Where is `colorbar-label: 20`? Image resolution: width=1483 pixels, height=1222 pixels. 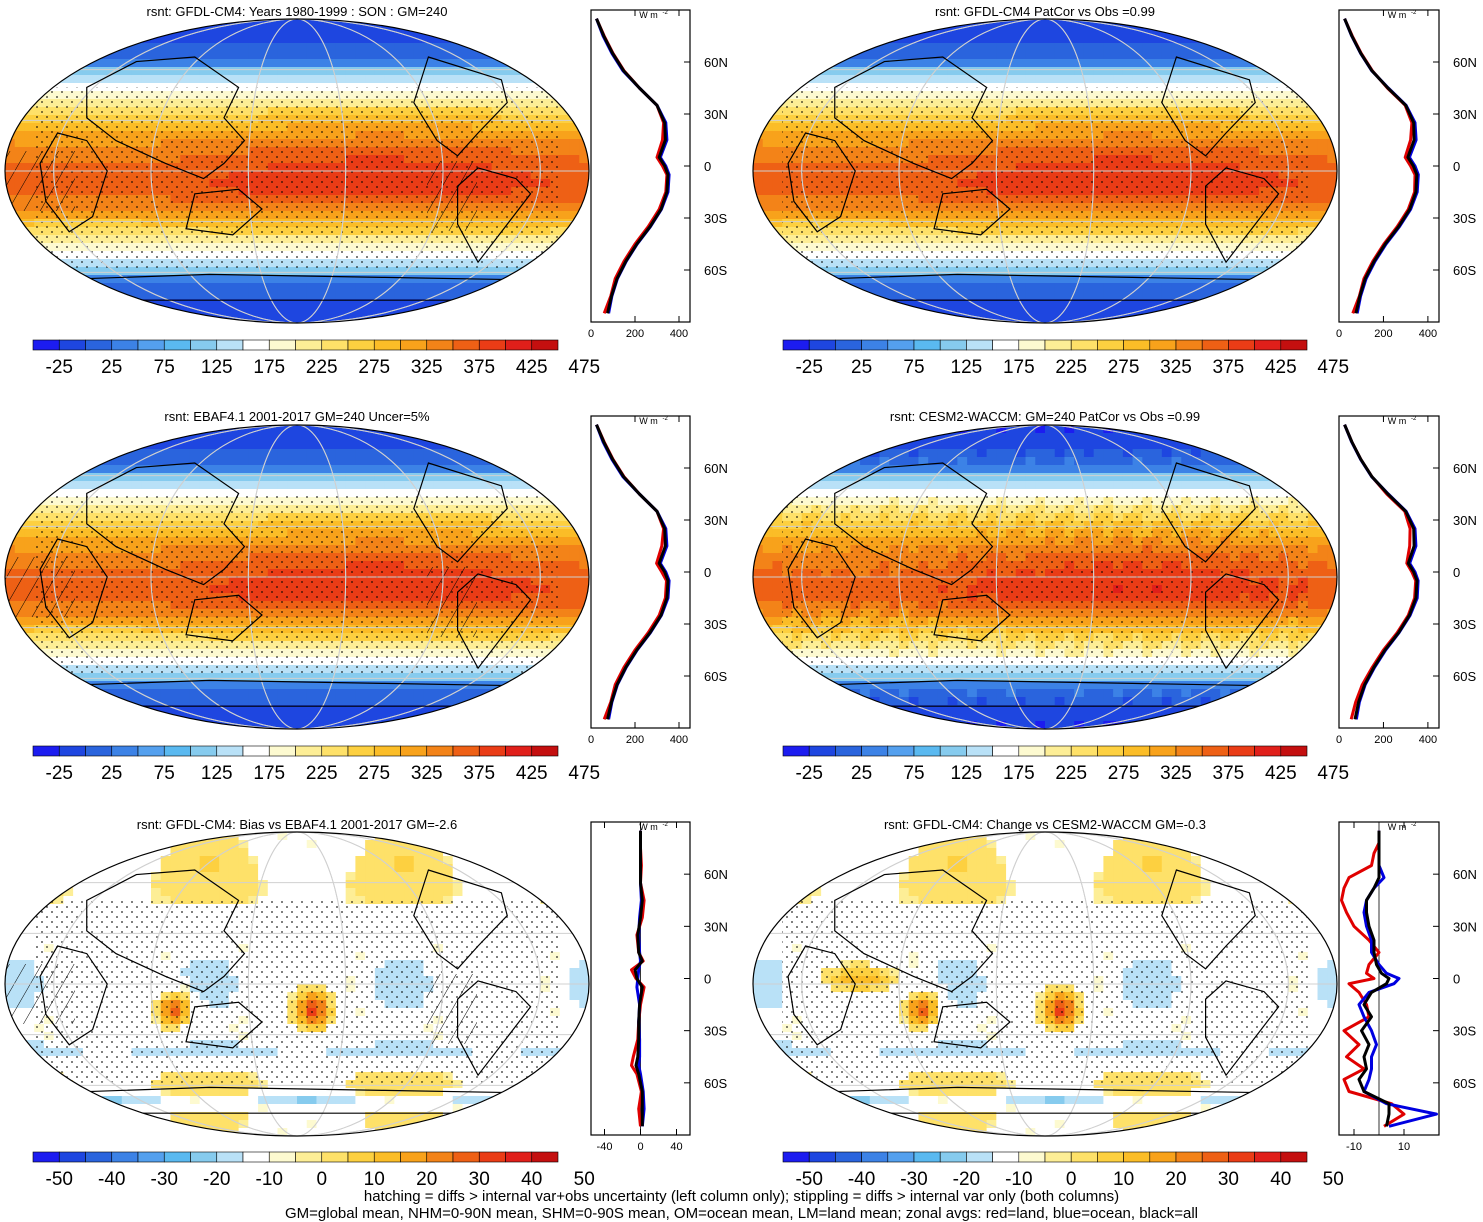
colorbar-label: 20 is located at coordinates (426, 1179).